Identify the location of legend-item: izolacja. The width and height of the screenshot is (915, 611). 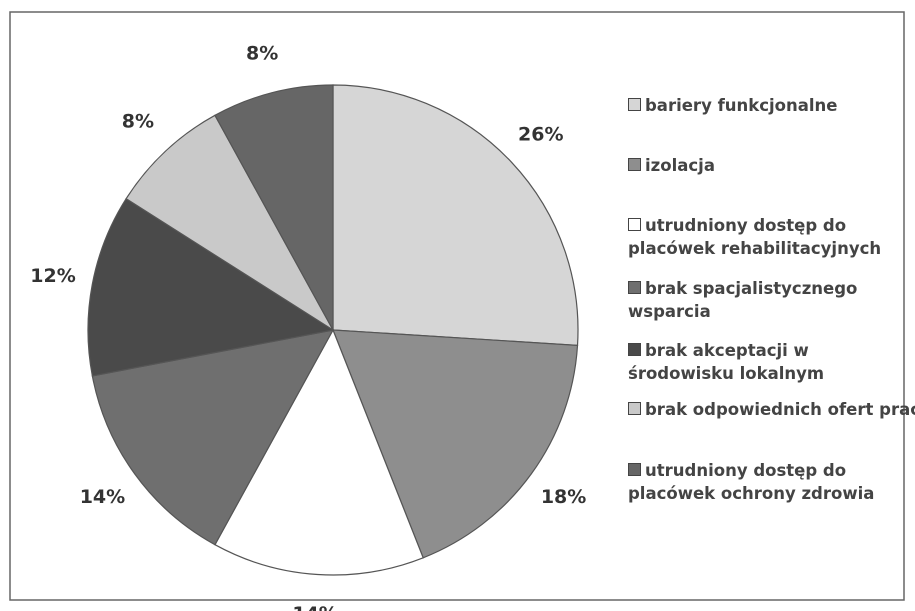
(763, 165).